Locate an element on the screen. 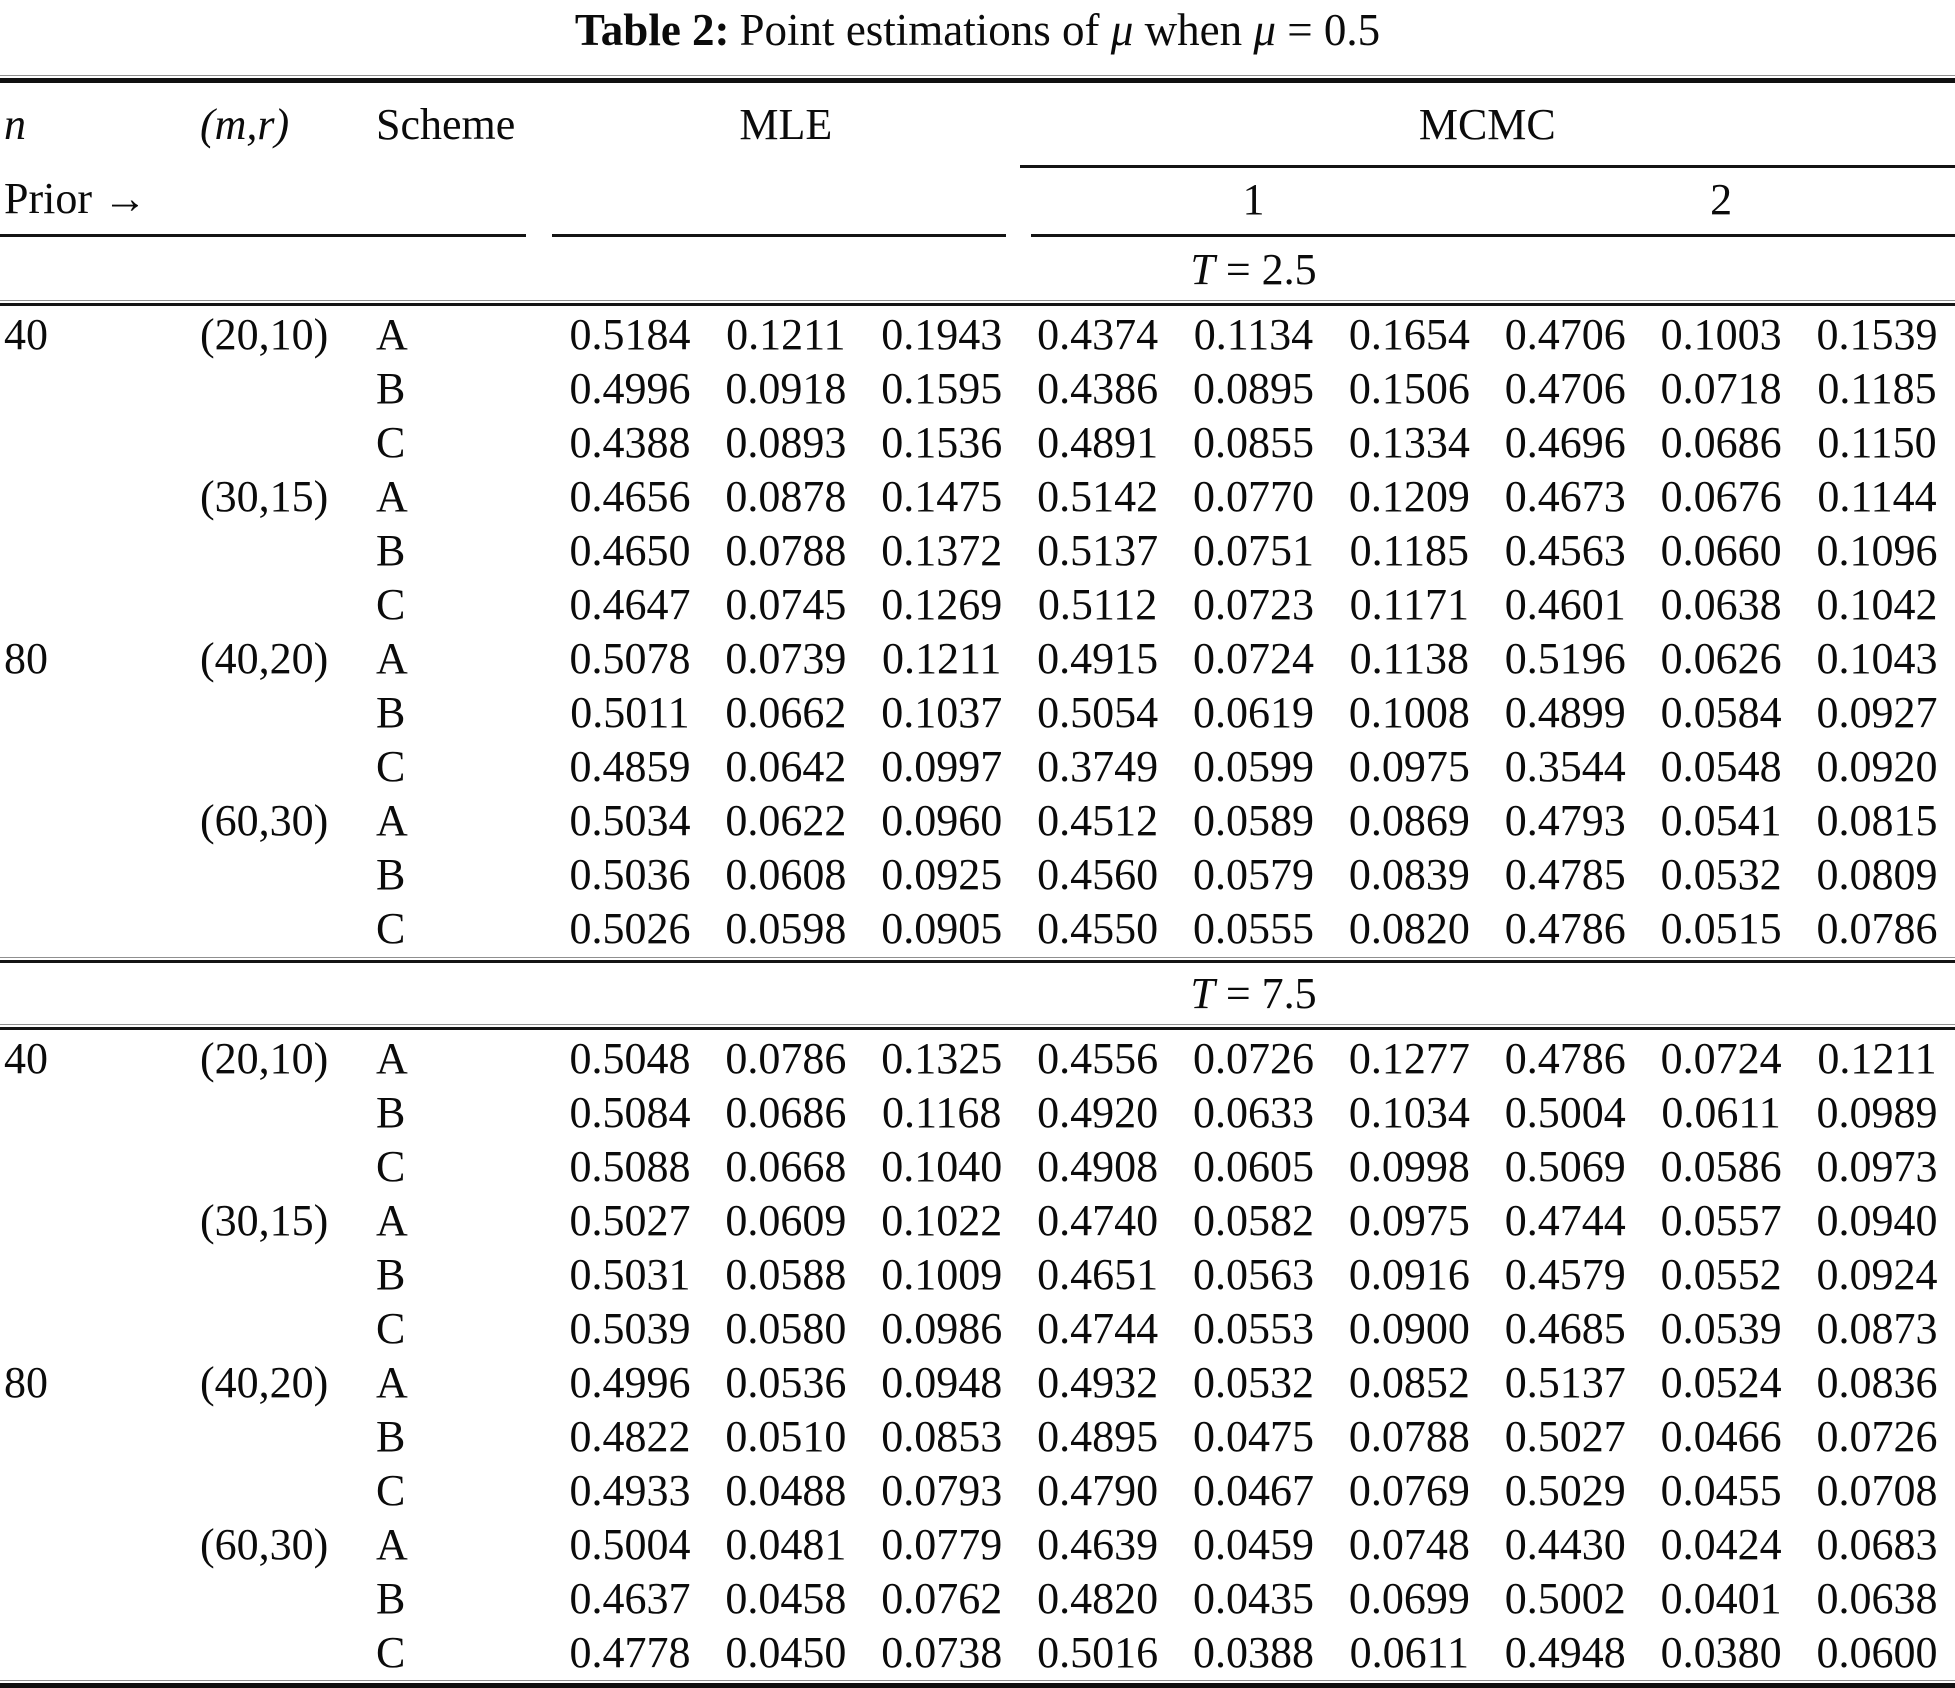 This screenshot has height=1688, width=1955. cell-mcmc2-estimate: 0.4579 is located at coordinates (1565, 1274).